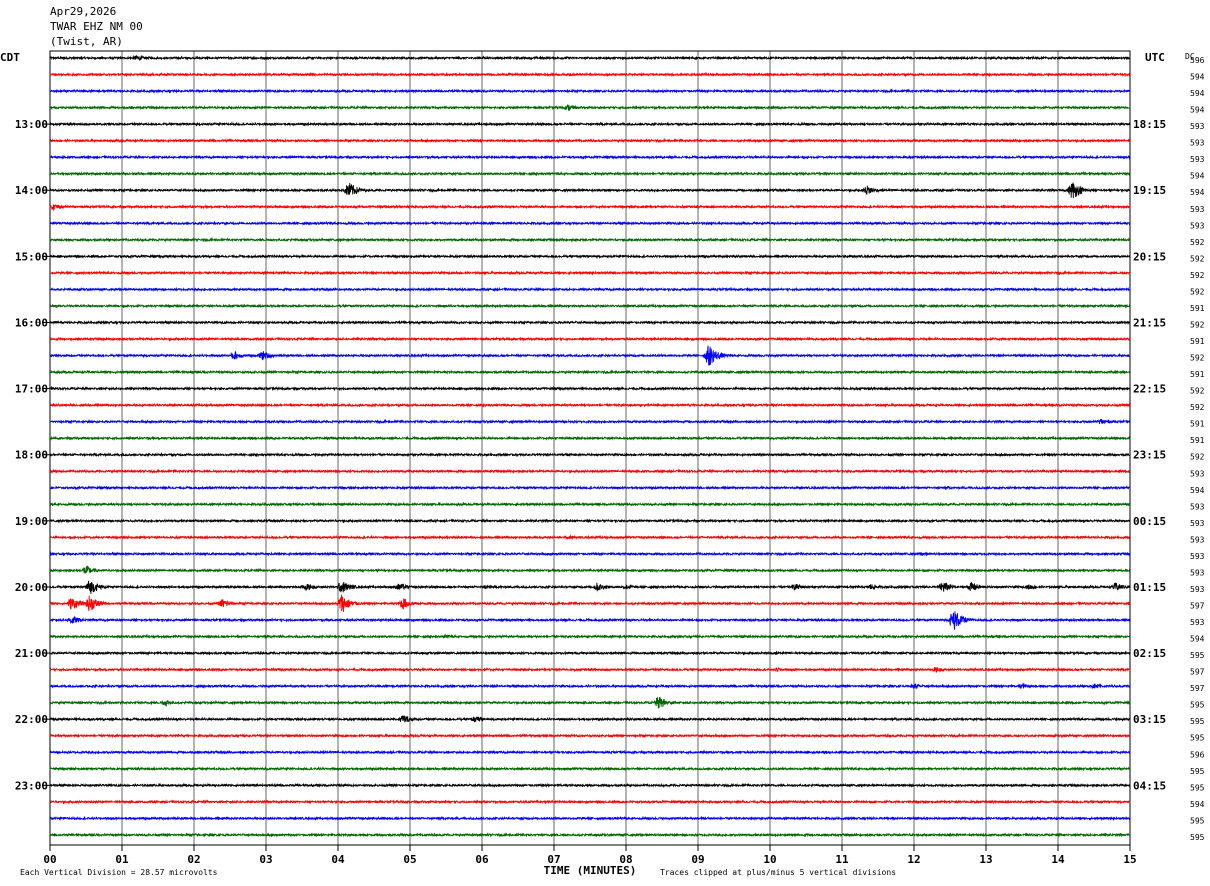 This screenshot has width=1210, height=886. I want to click on left-axis-label: CDT, so click(10, 57).